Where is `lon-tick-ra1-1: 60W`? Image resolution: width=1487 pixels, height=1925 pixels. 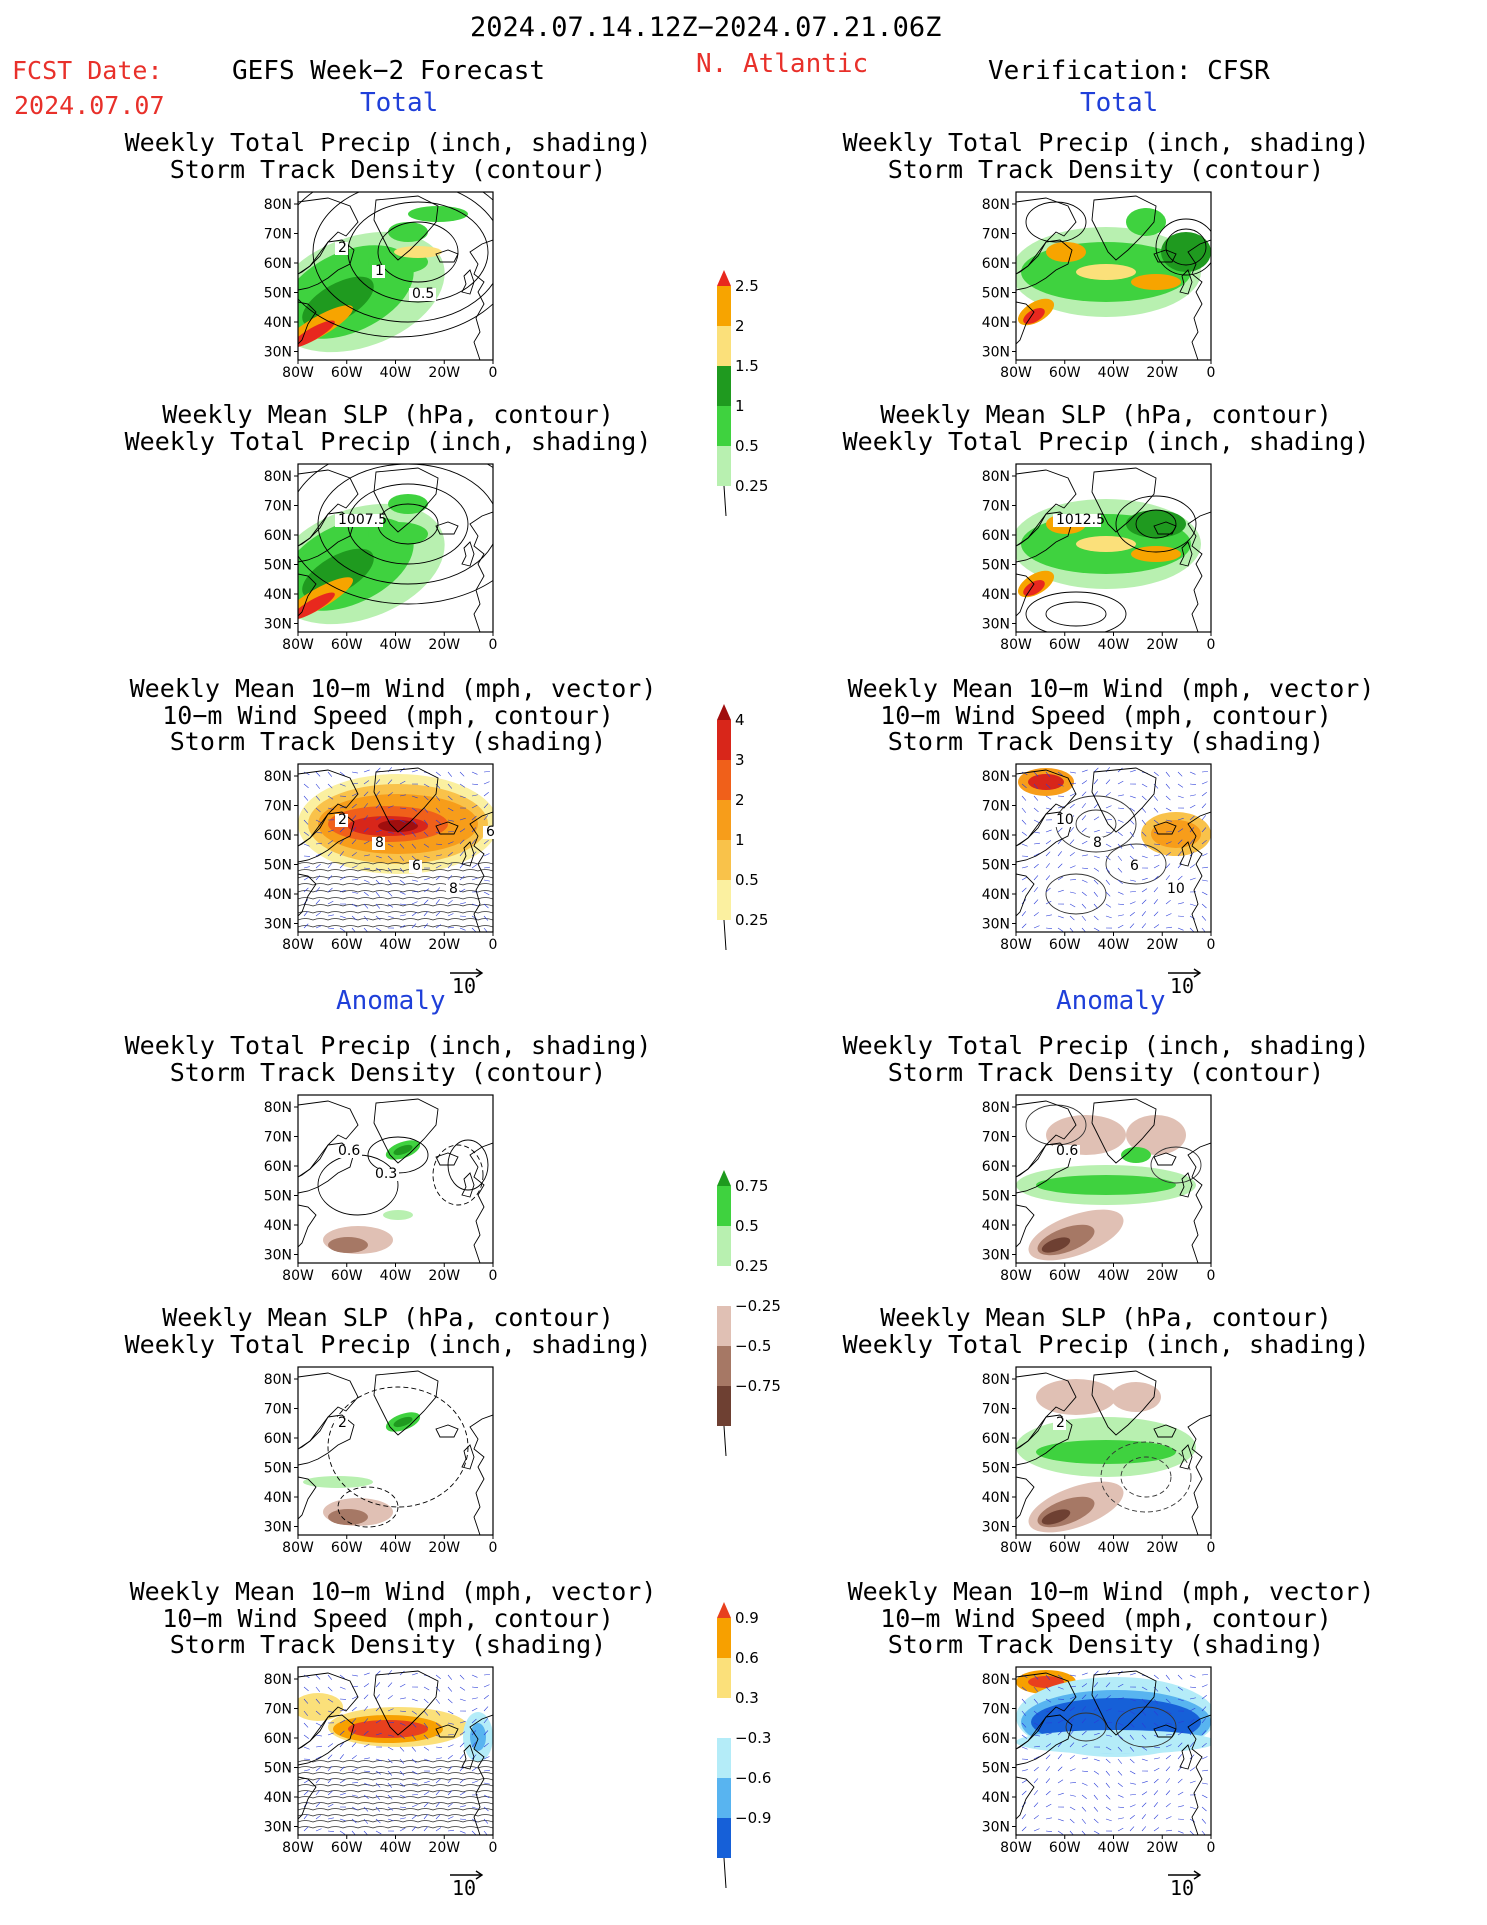 lon-tick-ra1-1: 60W is located at coordinates (1065, 1276).